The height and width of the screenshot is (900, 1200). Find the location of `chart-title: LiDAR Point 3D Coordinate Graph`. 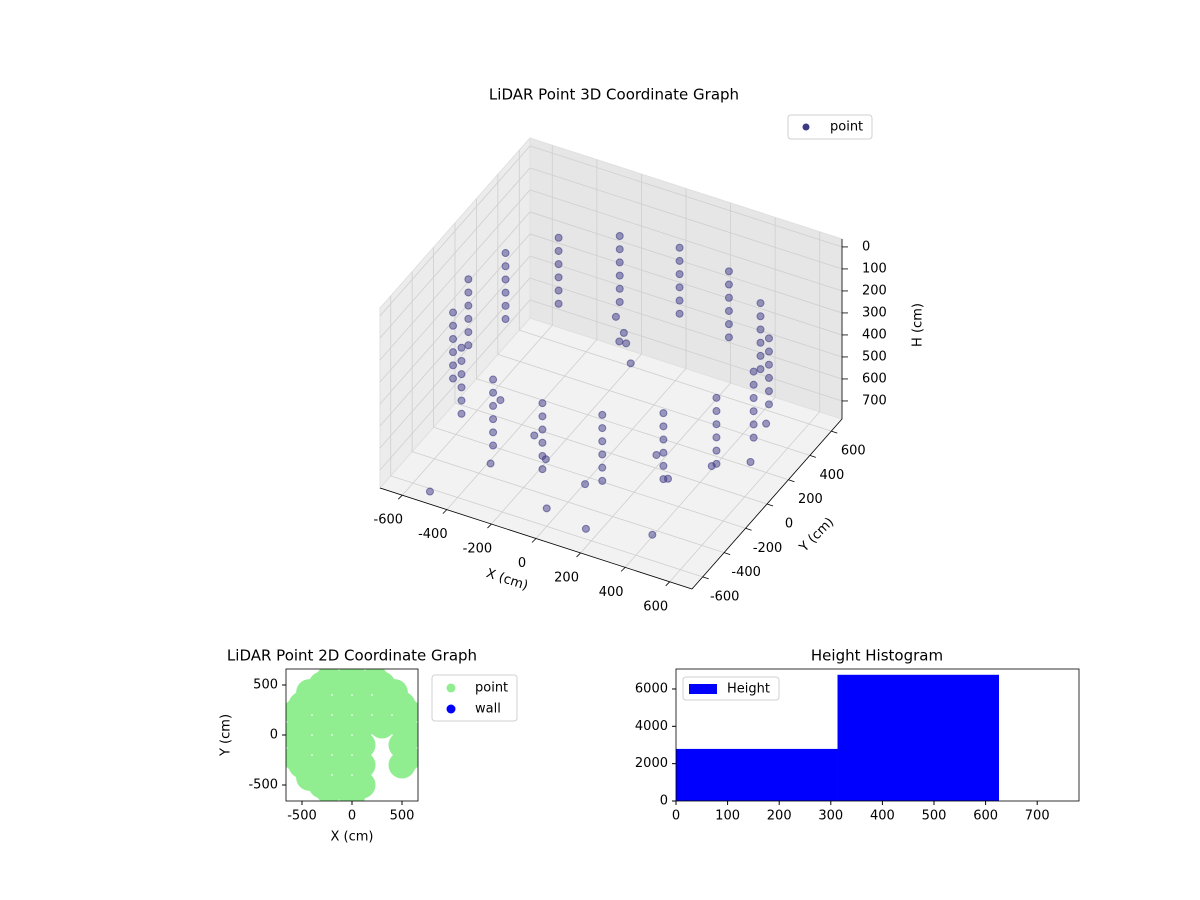

chart-title: LiDAR Point 3D Coordinate Graph is located at coordinates (614, 95).